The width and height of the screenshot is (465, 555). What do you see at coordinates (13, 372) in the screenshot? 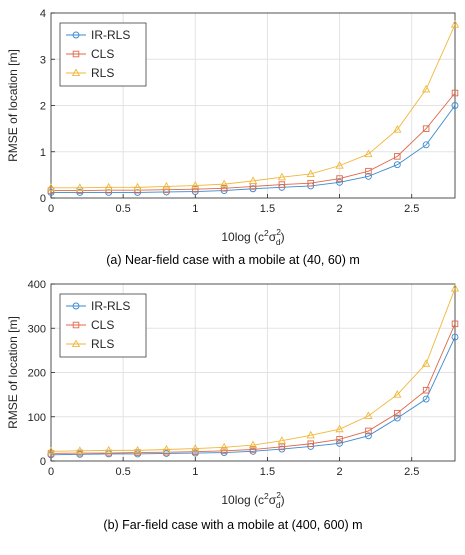
I see `y-axis-label: RMSE of location [m]` at bounding box center [13, 372].